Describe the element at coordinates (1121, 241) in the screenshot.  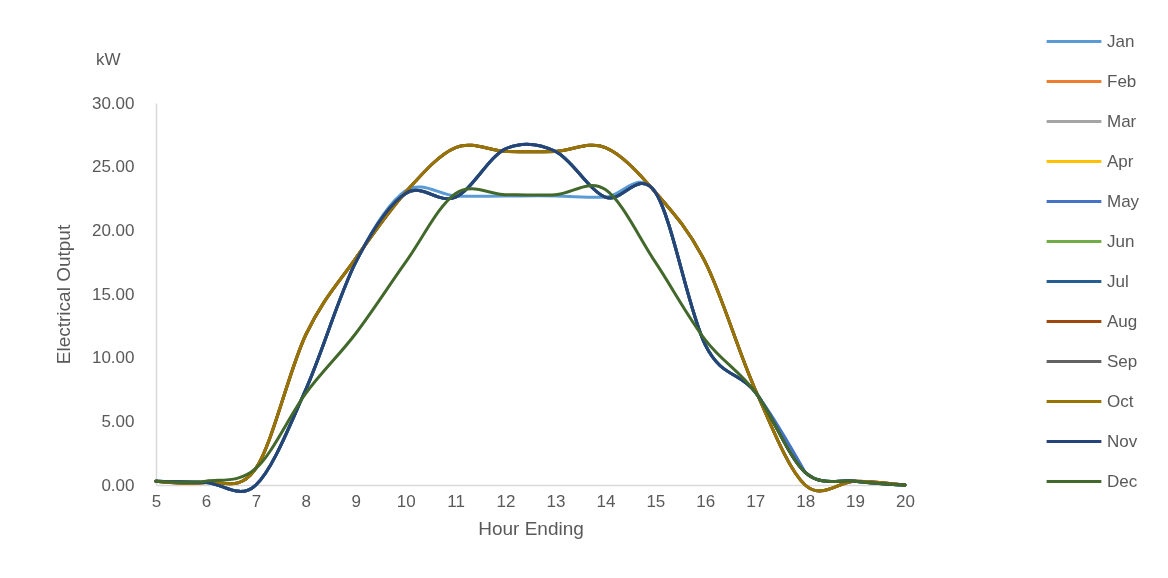
I see `legend-label: Jun` at that location.